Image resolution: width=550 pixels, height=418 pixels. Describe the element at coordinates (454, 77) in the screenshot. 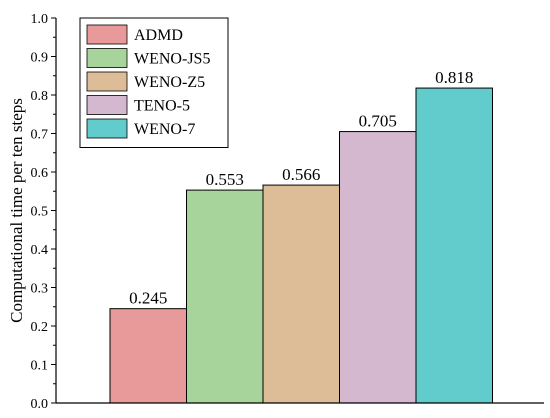

I see `data-label-weno-7: 0.818` at that location.